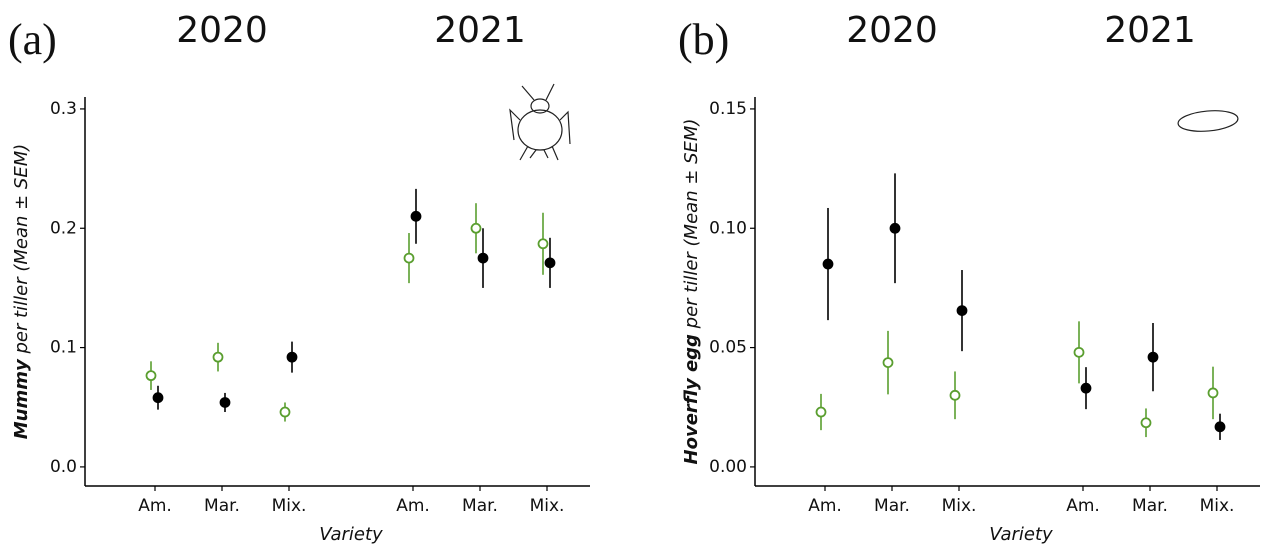 The width and height of the screenshot is (1269, 544). What do you see at coordinates (1208, 121) in the screenshot?
I see `egg-icon` at bounding box center [1208, 121].